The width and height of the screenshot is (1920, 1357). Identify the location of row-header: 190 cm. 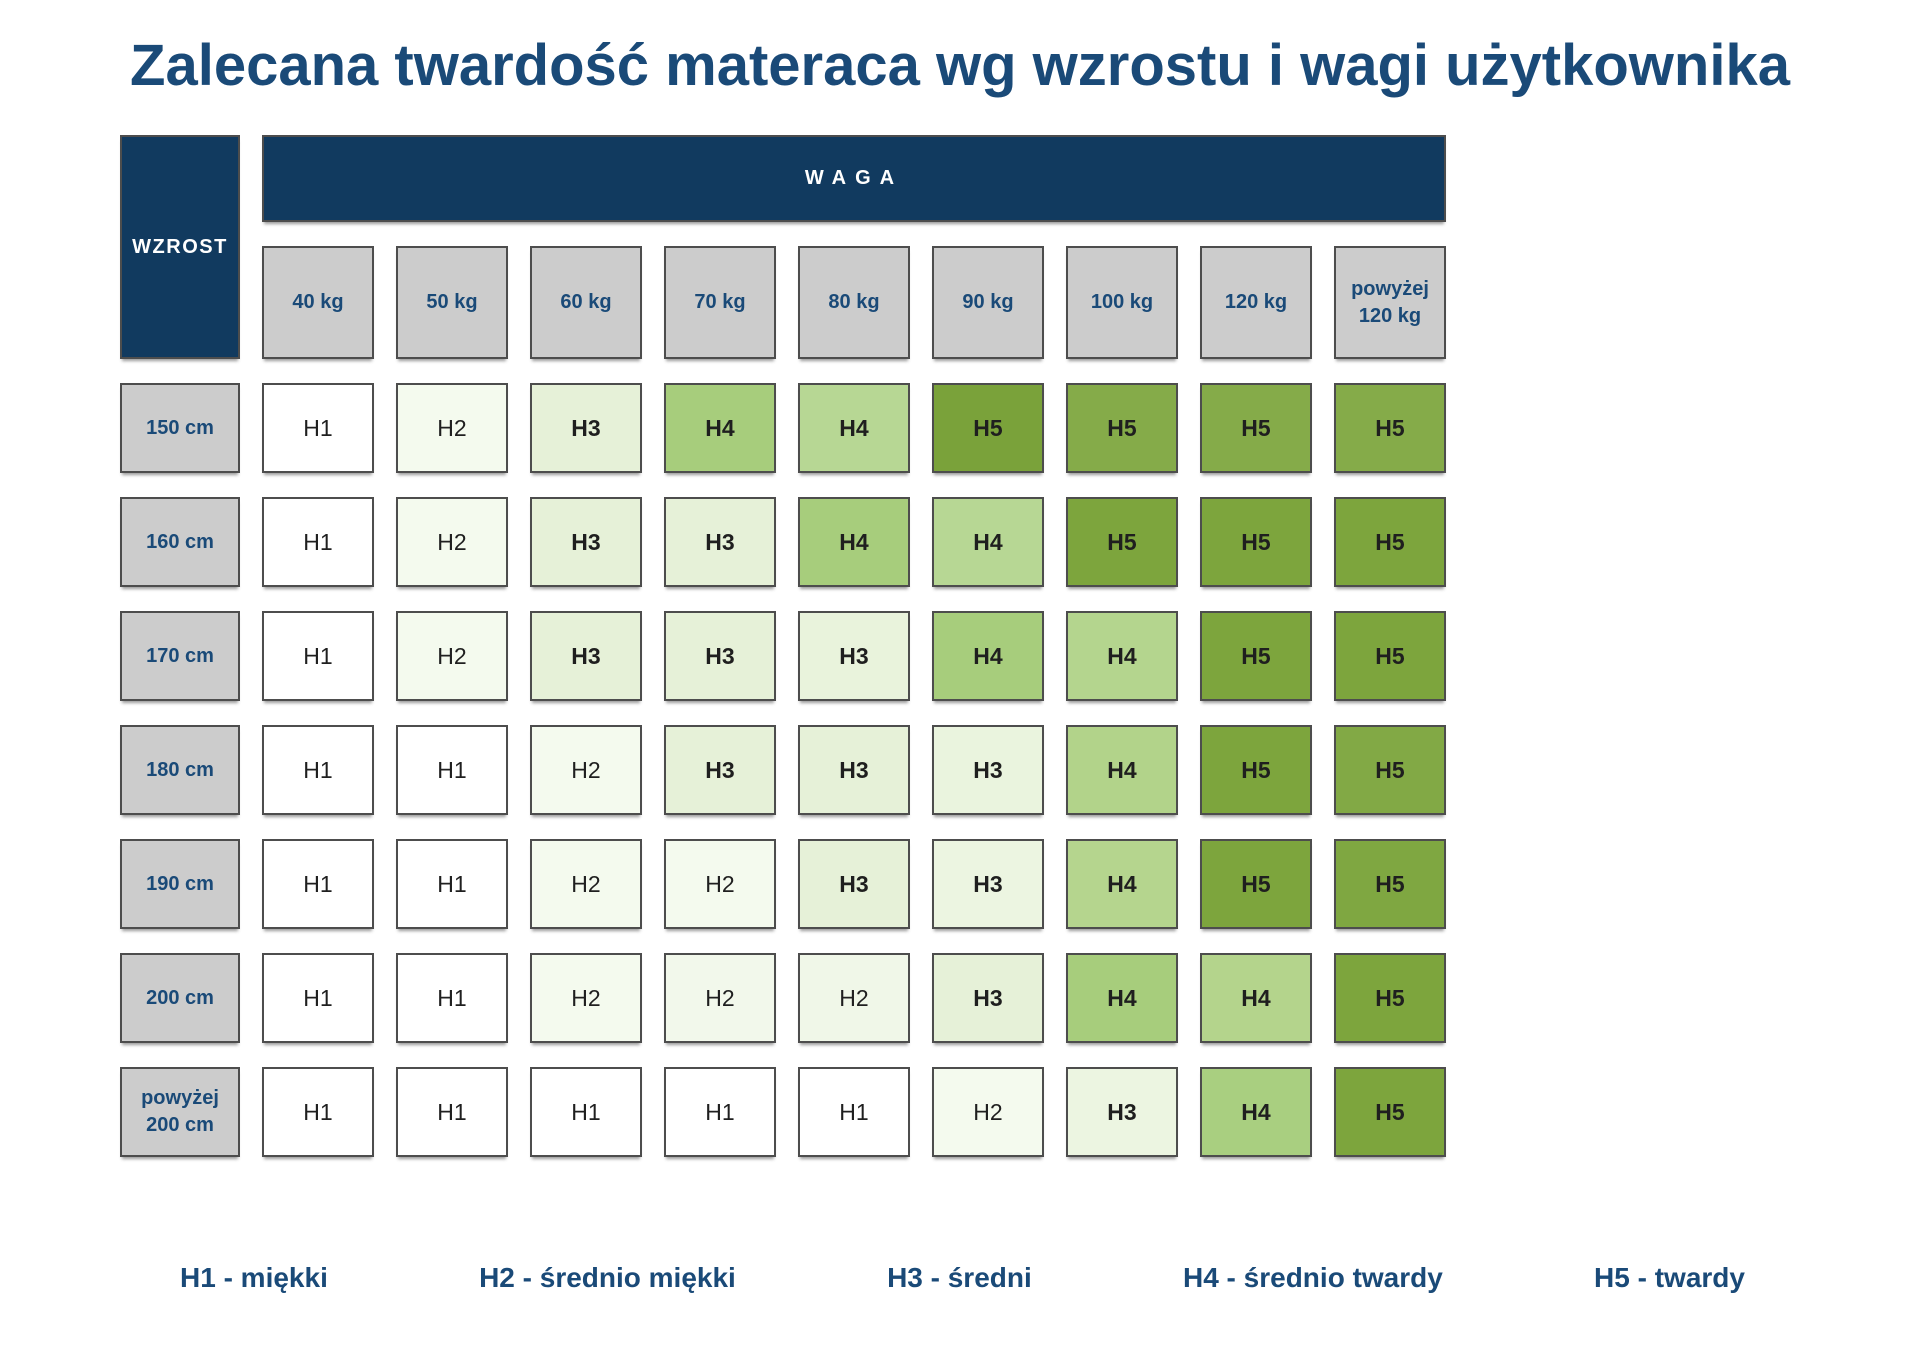
(180, 884).